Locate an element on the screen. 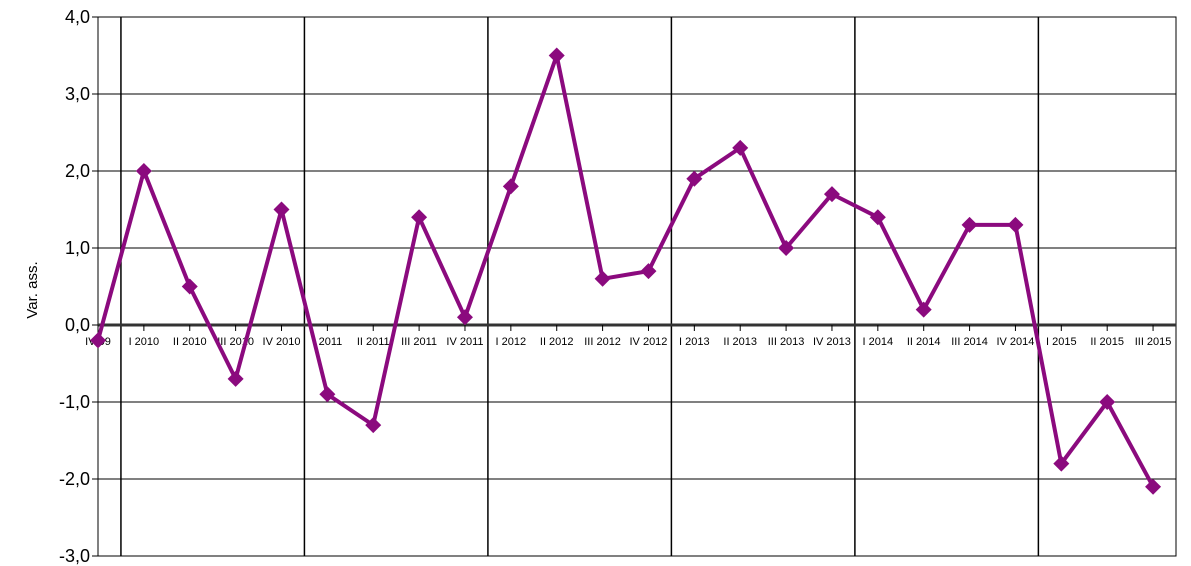 The height and width of the screenshot is (566, 1191). x-tick-label: II 2012 is located at coordinates (557, 342).